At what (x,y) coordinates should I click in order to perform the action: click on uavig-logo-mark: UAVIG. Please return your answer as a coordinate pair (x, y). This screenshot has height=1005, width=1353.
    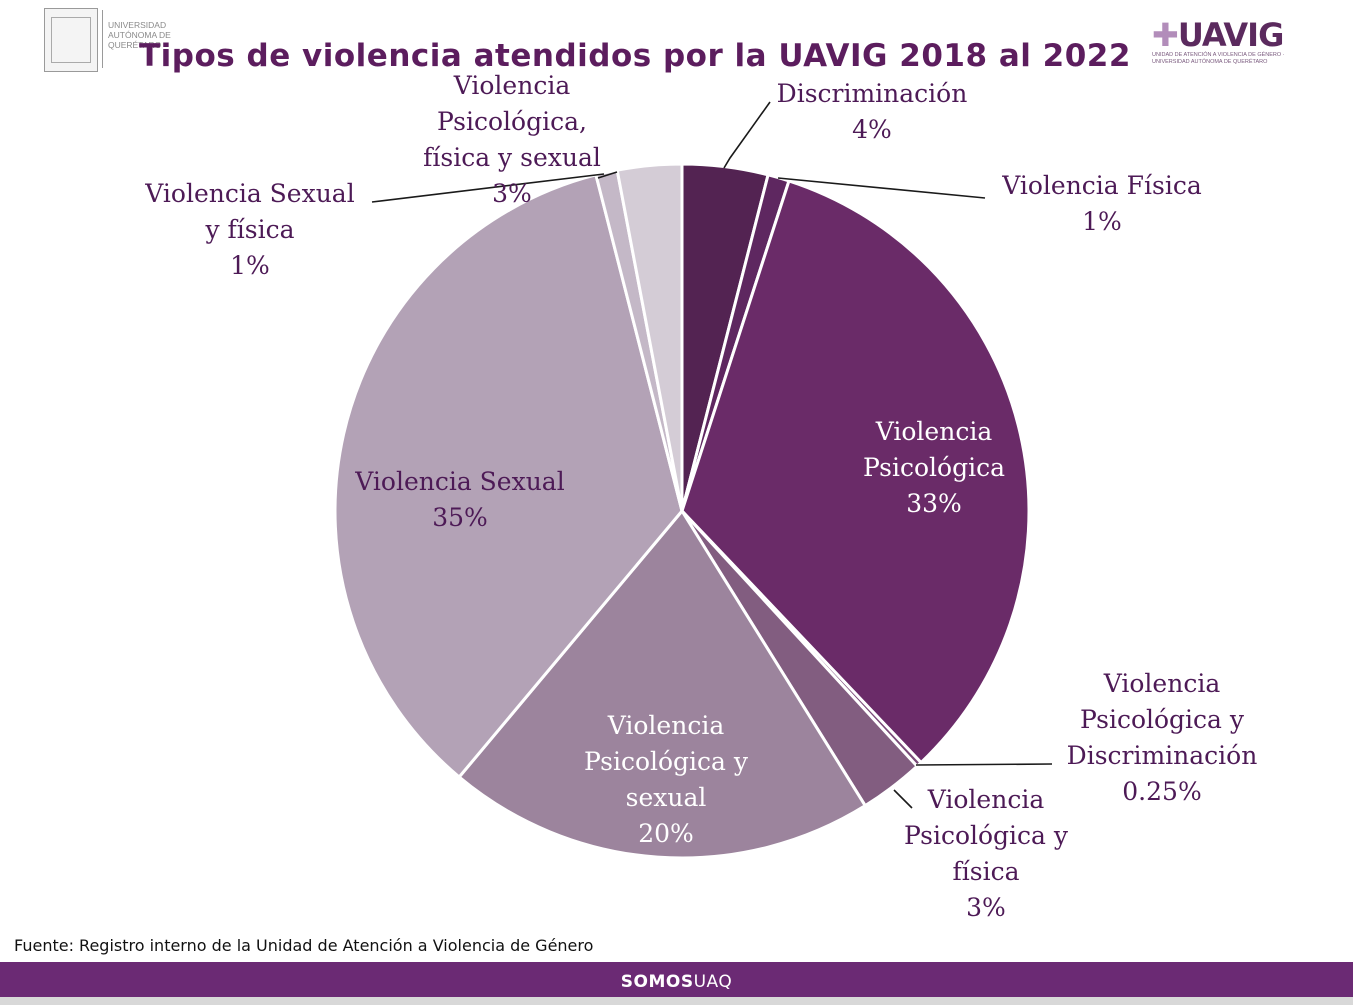
    Looking at the image, I should click on (1231, 35).